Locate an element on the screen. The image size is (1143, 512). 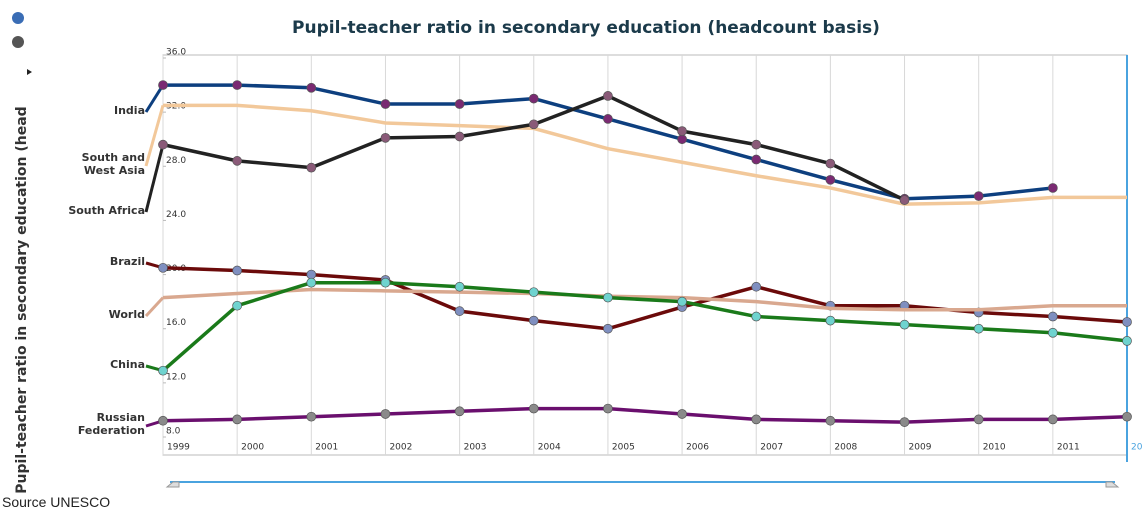
y-tick-label: 24.0 is located at coordinates (176, 215).